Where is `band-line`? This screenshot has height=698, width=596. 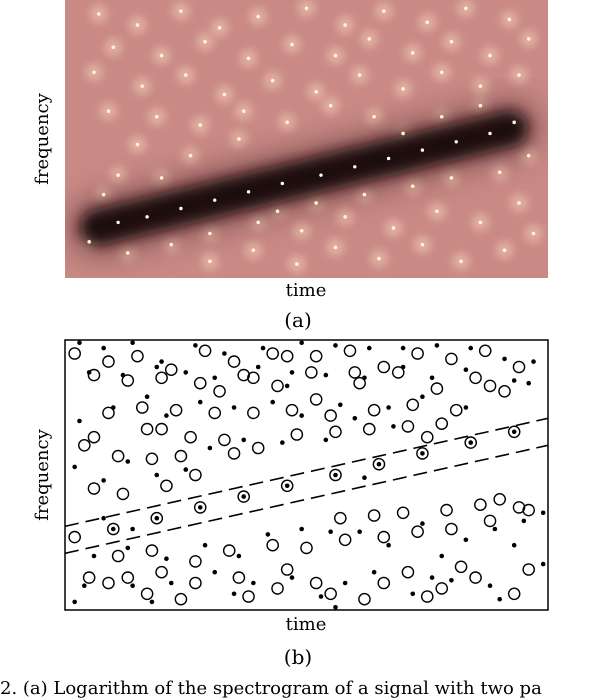
band-line is located at coordinates (306, 472).